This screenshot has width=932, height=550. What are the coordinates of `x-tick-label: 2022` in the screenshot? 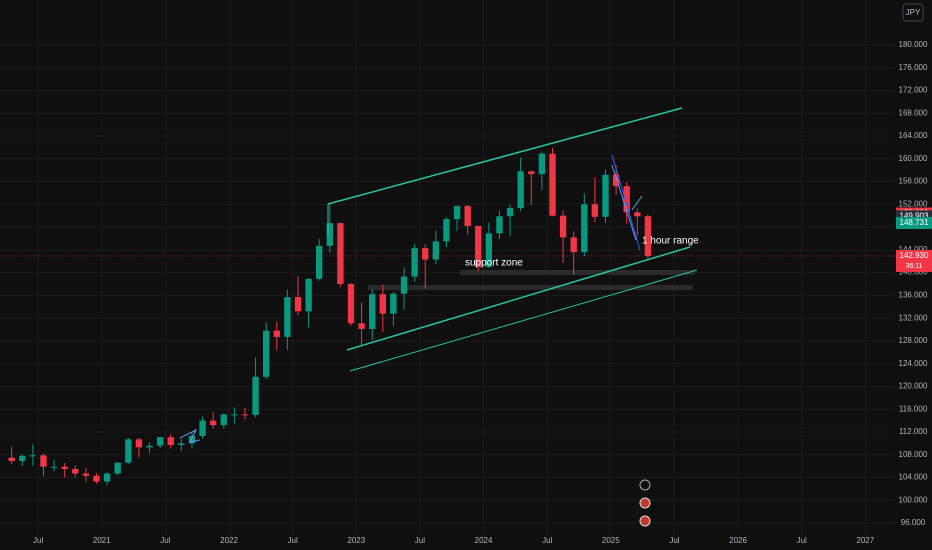 It's located at (229, 540).